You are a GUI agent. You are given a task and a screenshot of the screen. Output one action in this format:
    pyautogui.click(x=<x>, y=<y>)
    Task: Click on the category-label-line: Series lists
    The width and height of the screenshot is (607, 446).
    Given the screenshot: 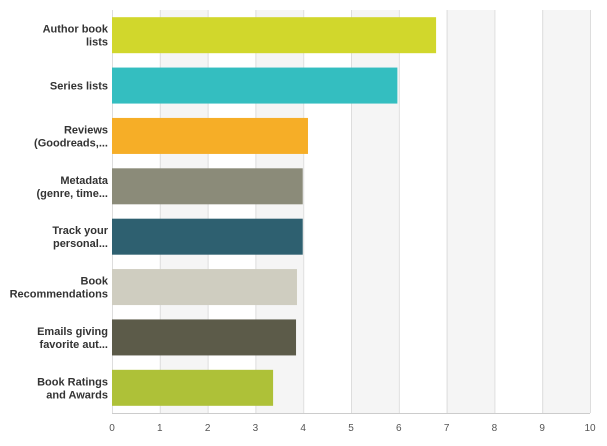 What is the action you would take?
    pyautogui.click(x=79, y=87)
    